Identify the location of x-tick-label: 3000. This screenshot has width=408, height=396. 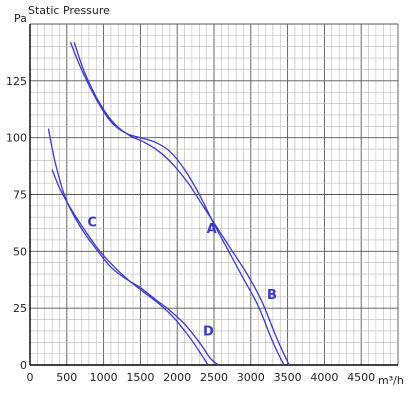
(251, 377).